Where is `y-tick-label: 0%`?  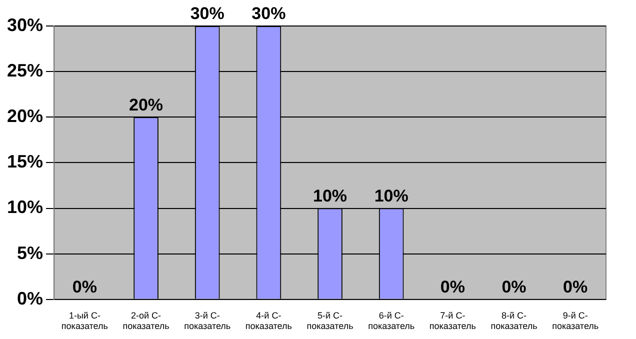 y-tick-label: 0% is located at coordinates (30, 298).